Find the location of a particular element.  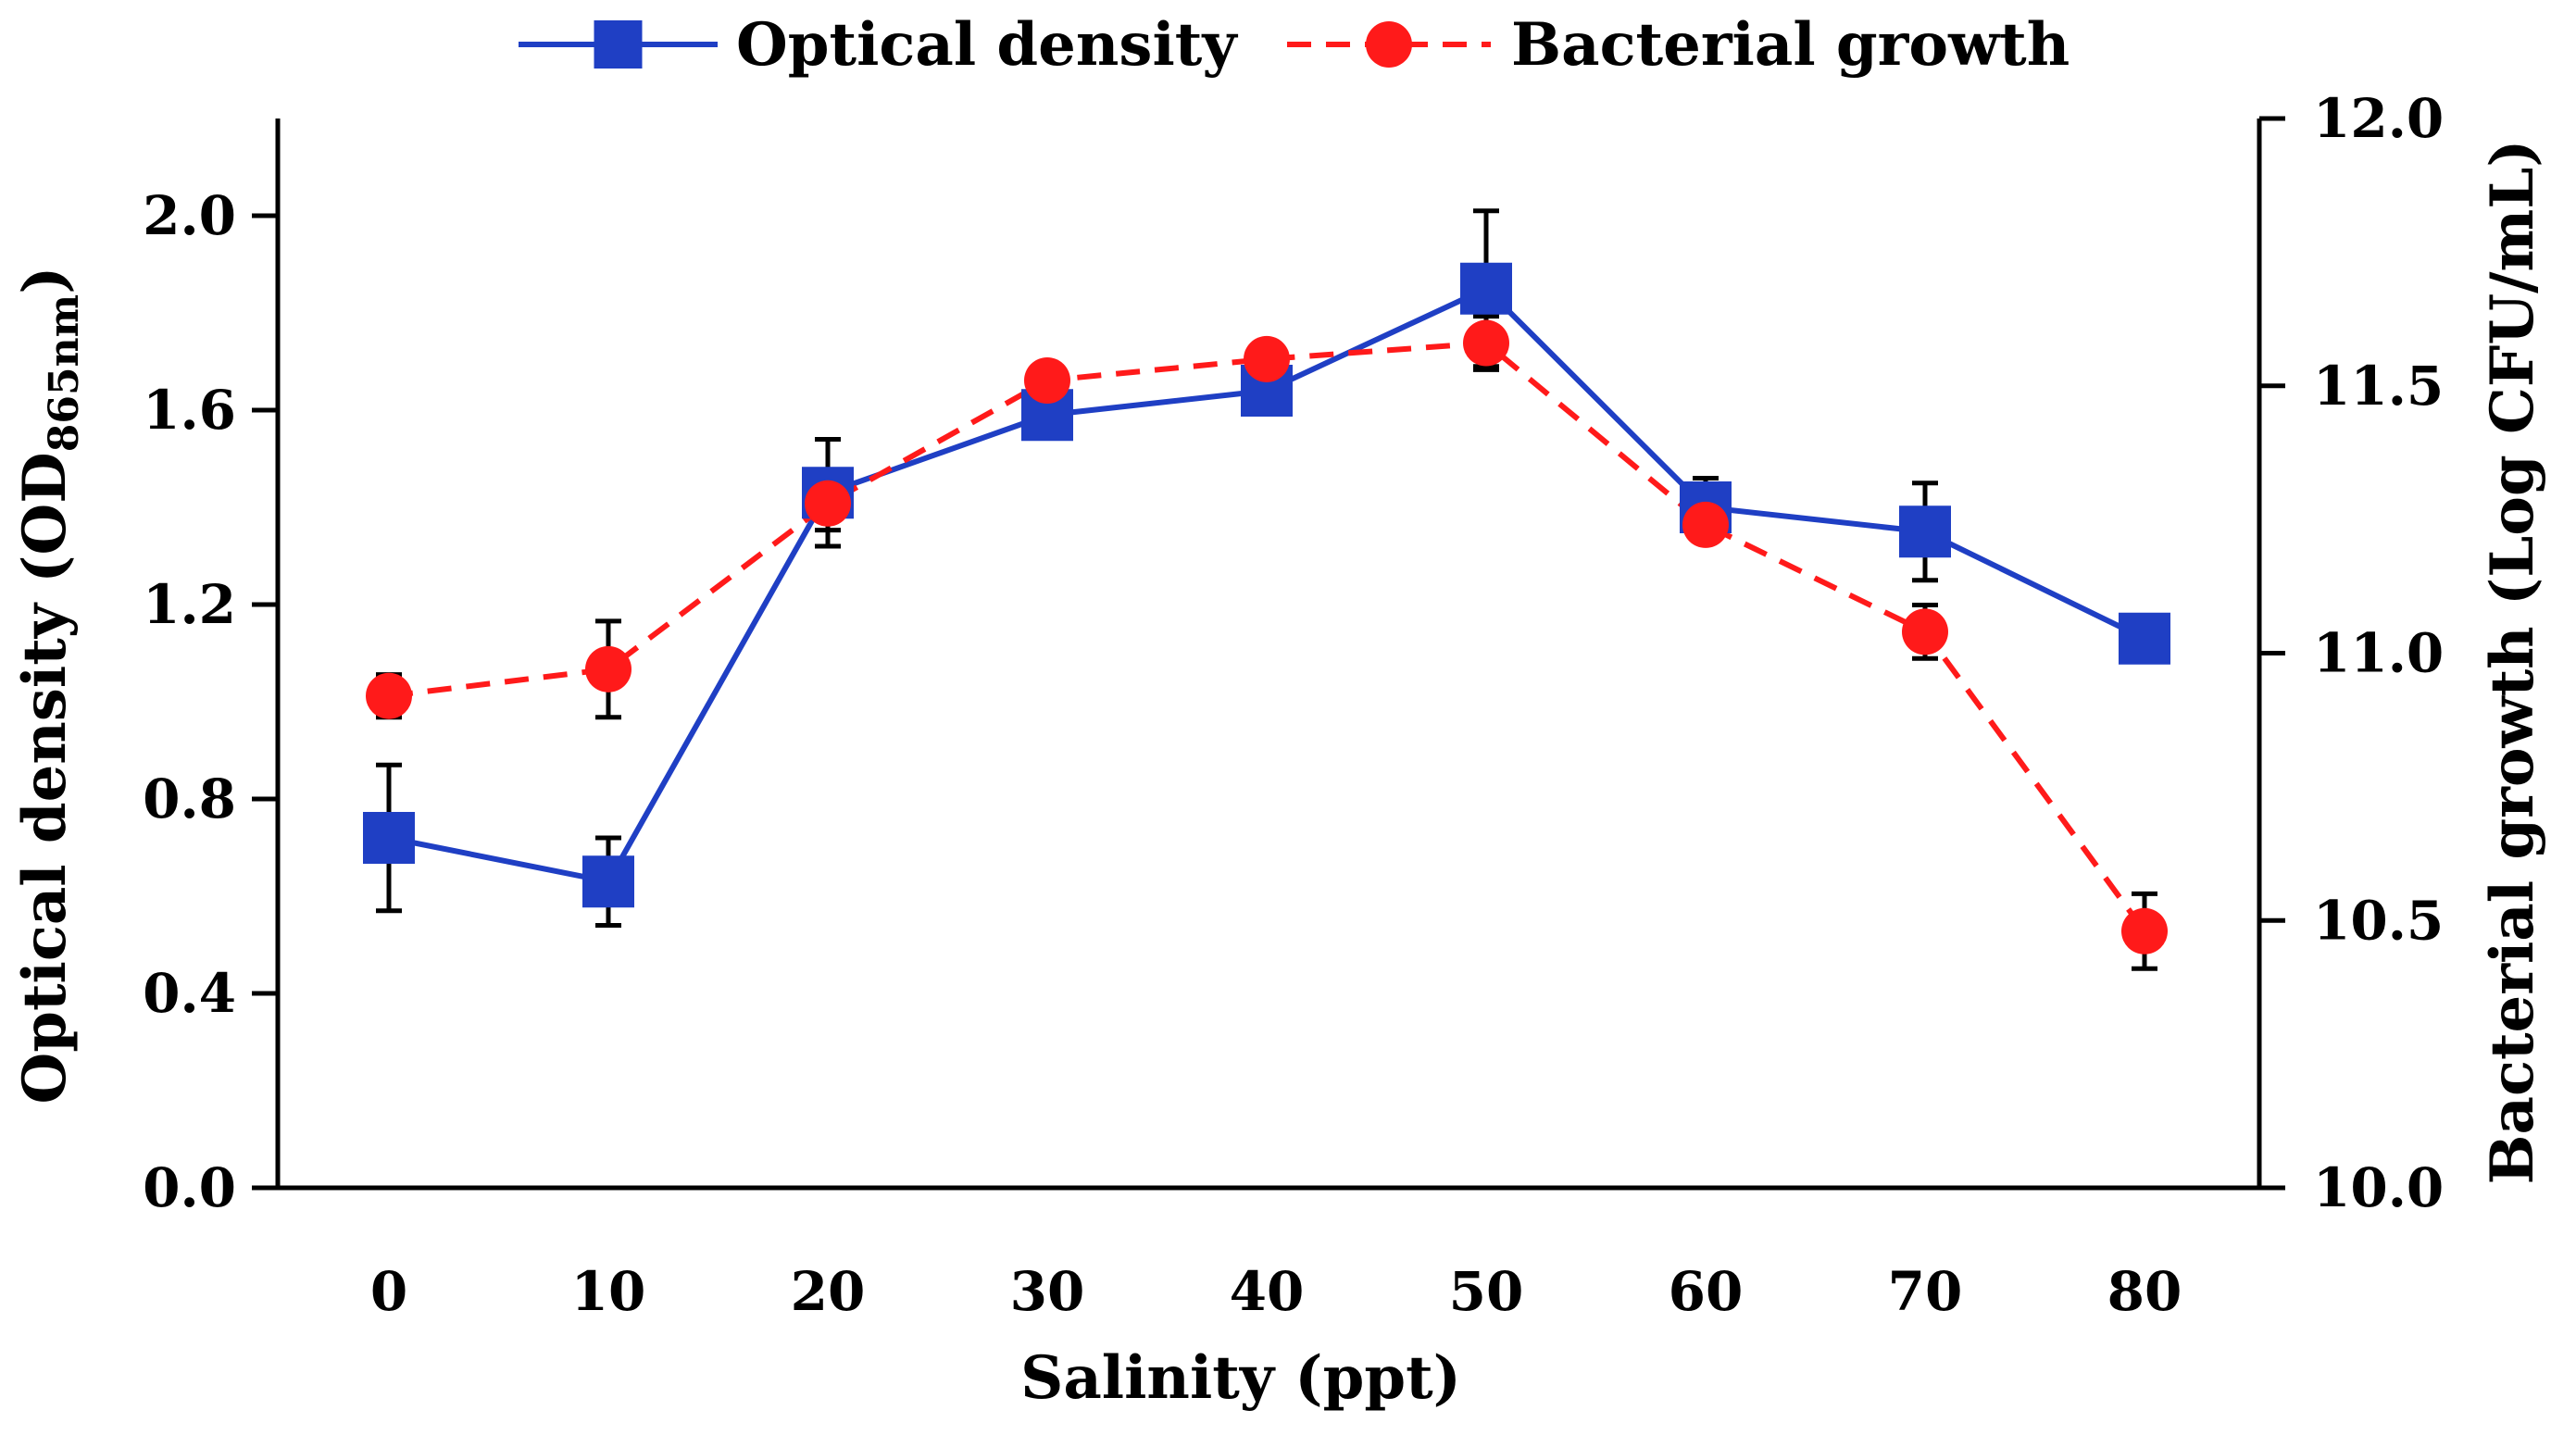

y-left-tick-label: 0.0 is located at coordinates (190, 1187).